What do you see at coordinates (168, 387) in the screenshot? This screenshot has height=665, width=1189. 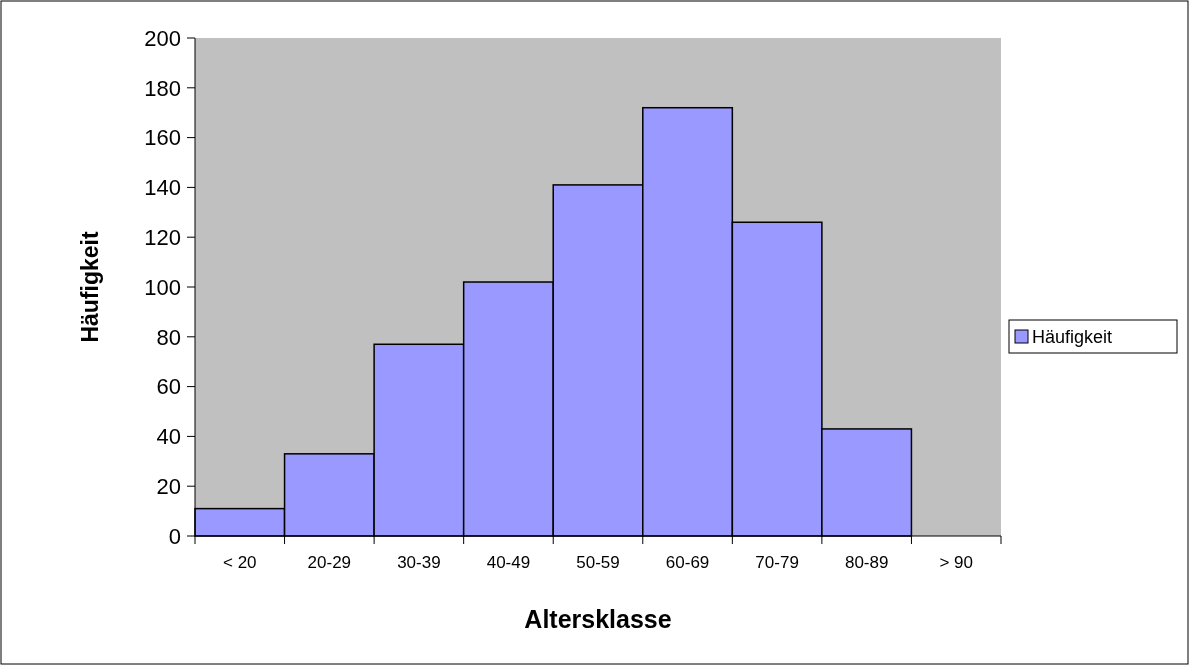 I see `y-tick-label: 60` at bounding box center [168, 387].